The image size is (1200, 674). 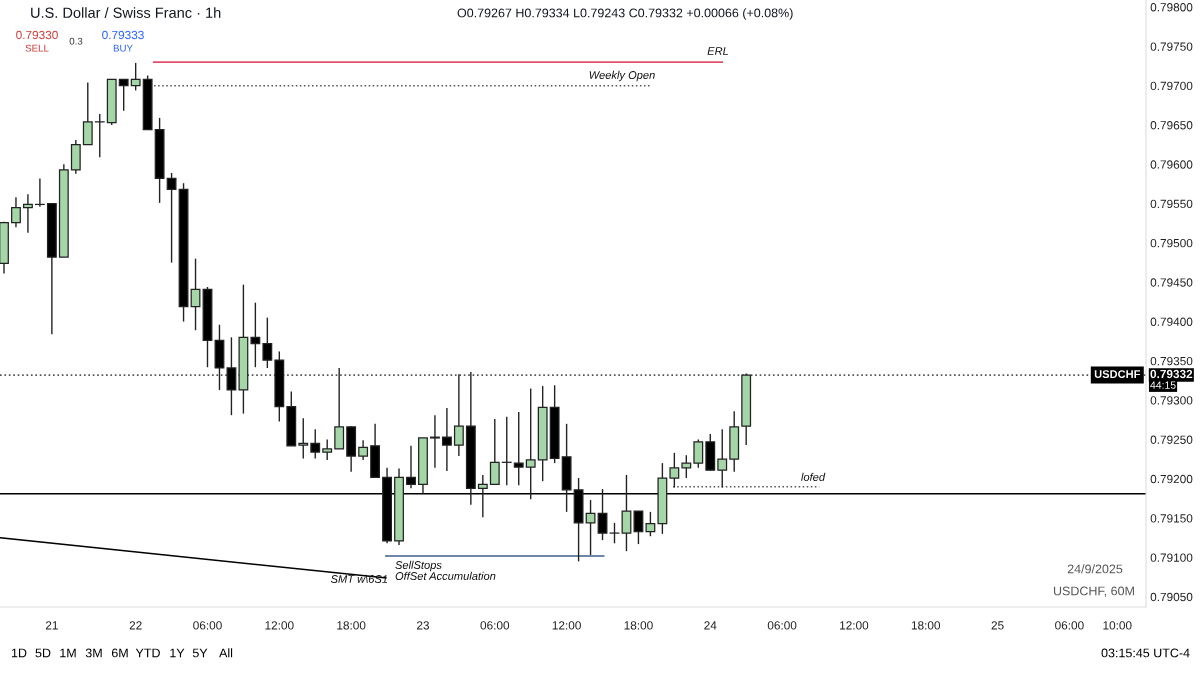 What do you see at coordinates (1171, 361) in the screenshot?
I see `y-tick-label: 0.79350` at bounding box center [1171, 361].